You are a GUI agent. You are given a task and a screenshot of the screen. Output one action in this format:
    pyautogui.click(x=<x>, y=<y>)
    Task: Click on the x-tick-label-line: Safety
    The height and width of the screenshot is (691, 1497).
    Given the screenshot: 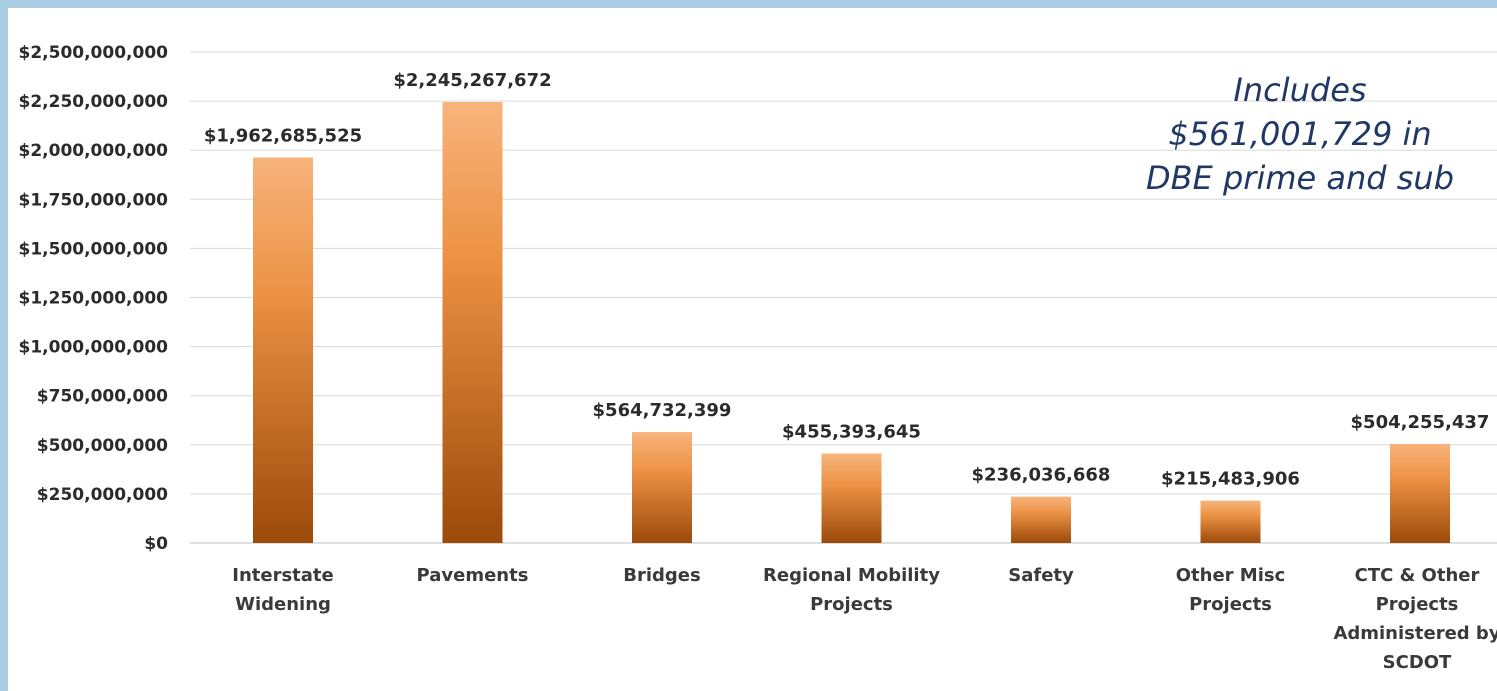 What is the action you would take?
    pyautogui.click(x=1041, y=575)
    